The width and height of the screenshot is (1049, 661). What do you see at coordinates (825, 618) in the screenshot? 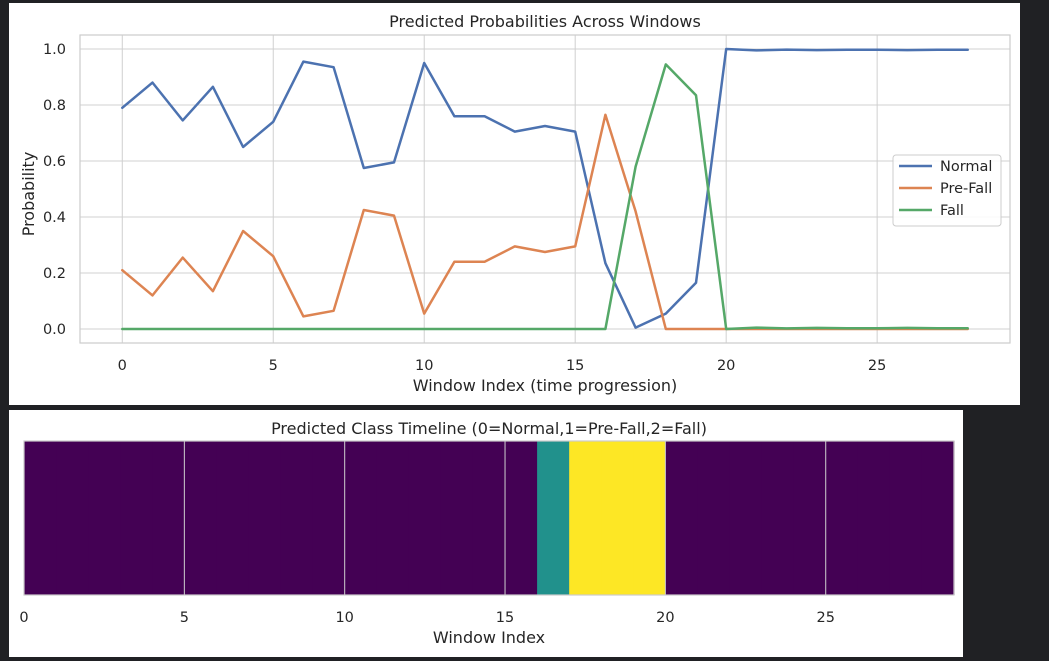
I see `timeline-x-tick-label: 25` at bounding box center [825, 618].